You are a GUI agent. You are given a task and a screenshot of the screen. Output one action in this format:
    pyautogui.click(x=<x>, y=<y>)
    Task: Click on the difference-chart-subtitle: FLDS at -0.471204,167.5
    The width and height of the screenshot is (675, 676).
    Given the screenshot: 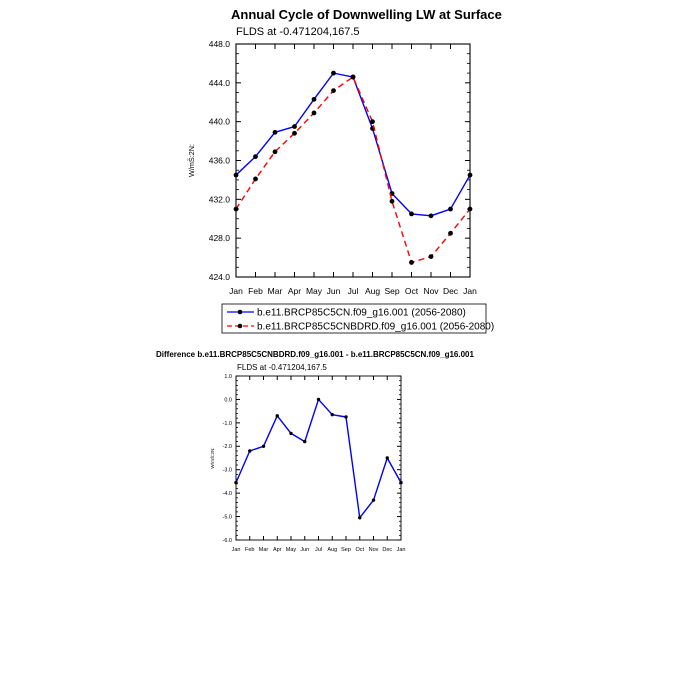 What is the action you would take?
    pyautogui.click(x=282, y=367)
    